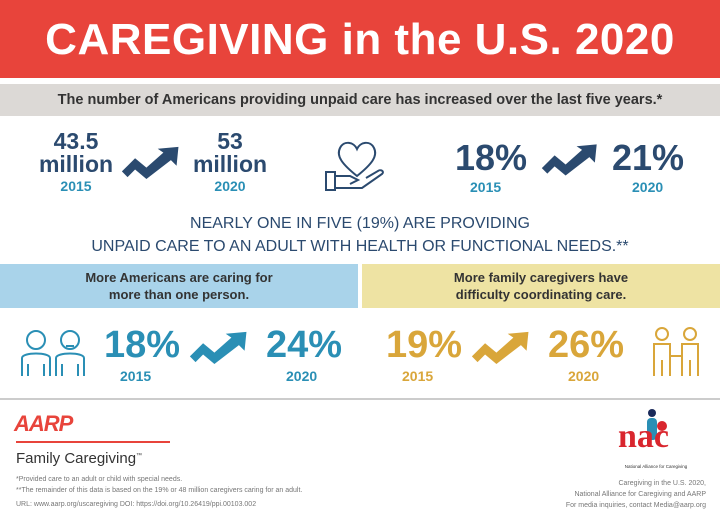  What do you see at coordinates (657, 424) in the screenshot?
I see `nac-figures-icon` at bounding box center [657, 424].